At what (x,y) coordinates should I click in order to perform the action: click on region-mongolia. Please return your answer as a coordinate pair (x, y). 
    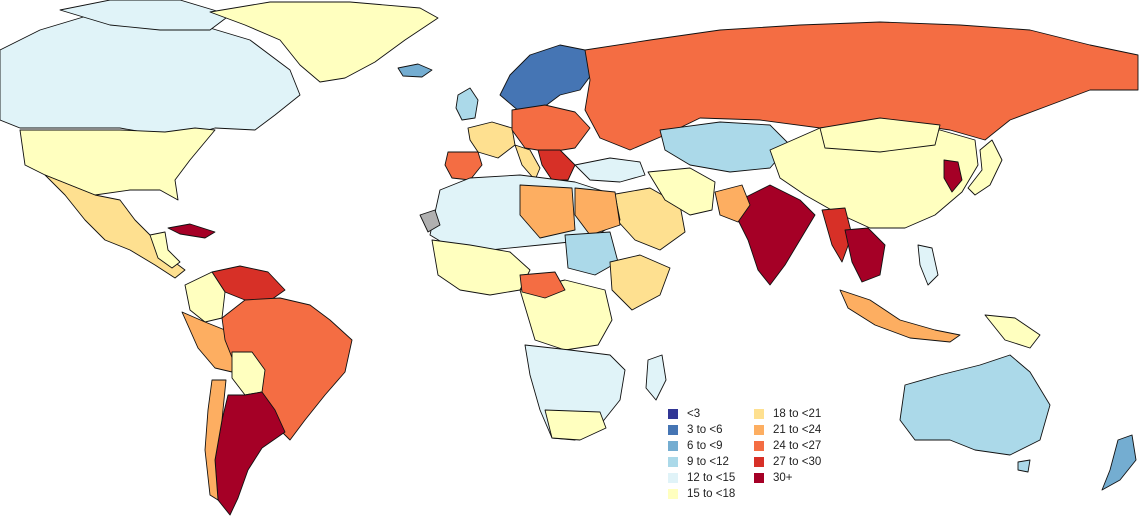
    Looking at the image, I should click on (880, 135).